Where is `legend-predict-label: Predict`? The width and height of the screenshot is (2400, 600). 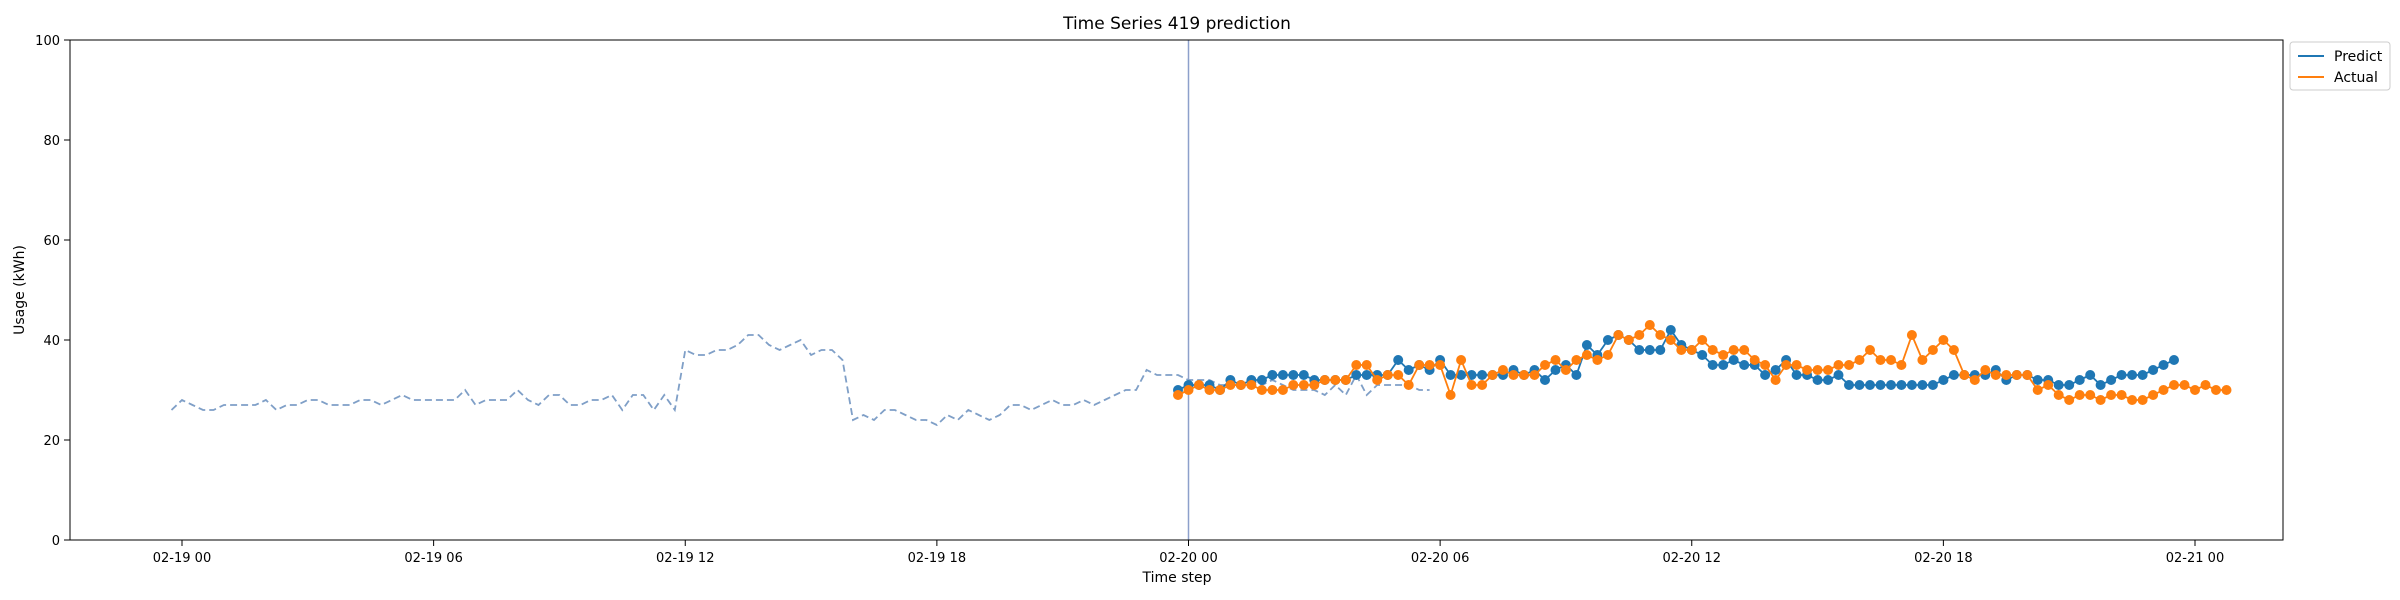 legend-predict-label: Predict is located at coordinates (2358, 57).